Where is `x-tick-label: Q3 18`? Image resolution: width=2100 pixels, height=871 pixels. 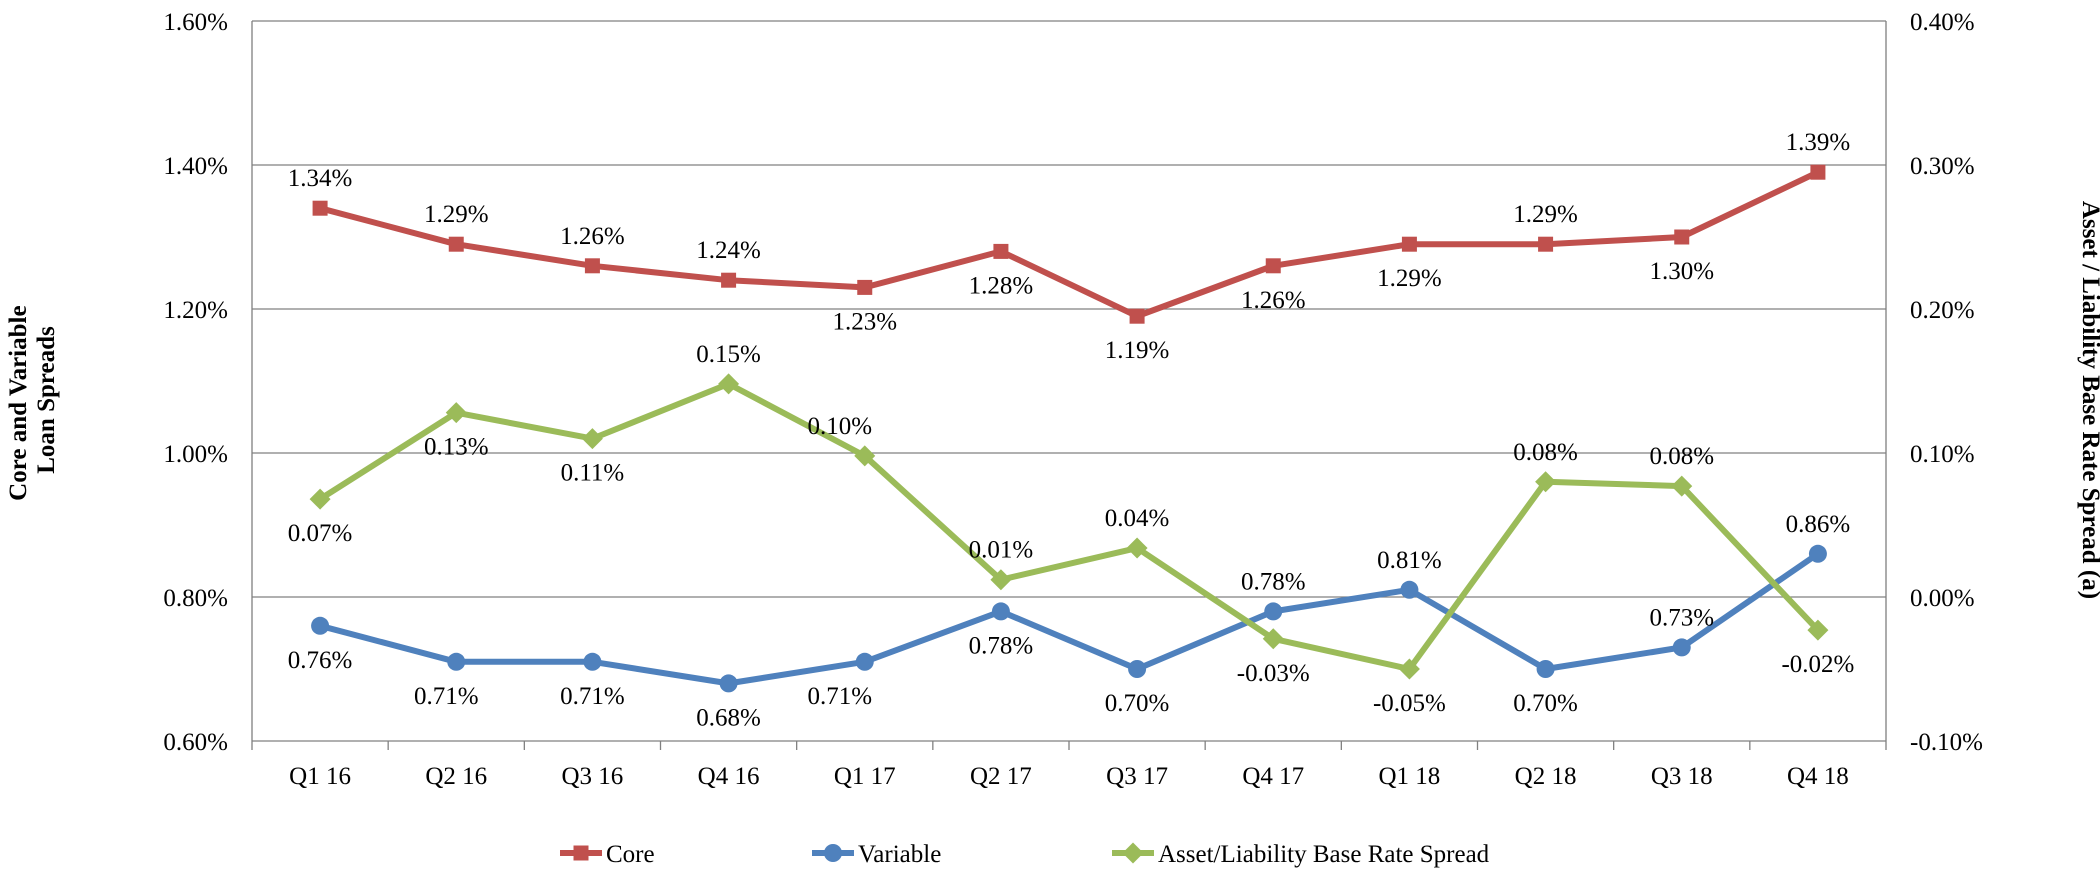 x-tick-label: Q3 18 is located at coordinates (1682, 776).